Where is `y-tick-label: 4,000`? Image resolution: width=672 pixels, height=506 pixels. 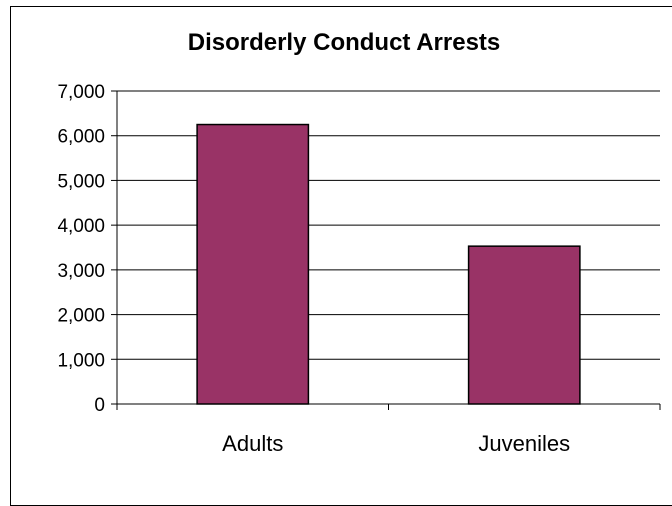 y-tick-label: 4,000 is located at coordinates (81, 226).